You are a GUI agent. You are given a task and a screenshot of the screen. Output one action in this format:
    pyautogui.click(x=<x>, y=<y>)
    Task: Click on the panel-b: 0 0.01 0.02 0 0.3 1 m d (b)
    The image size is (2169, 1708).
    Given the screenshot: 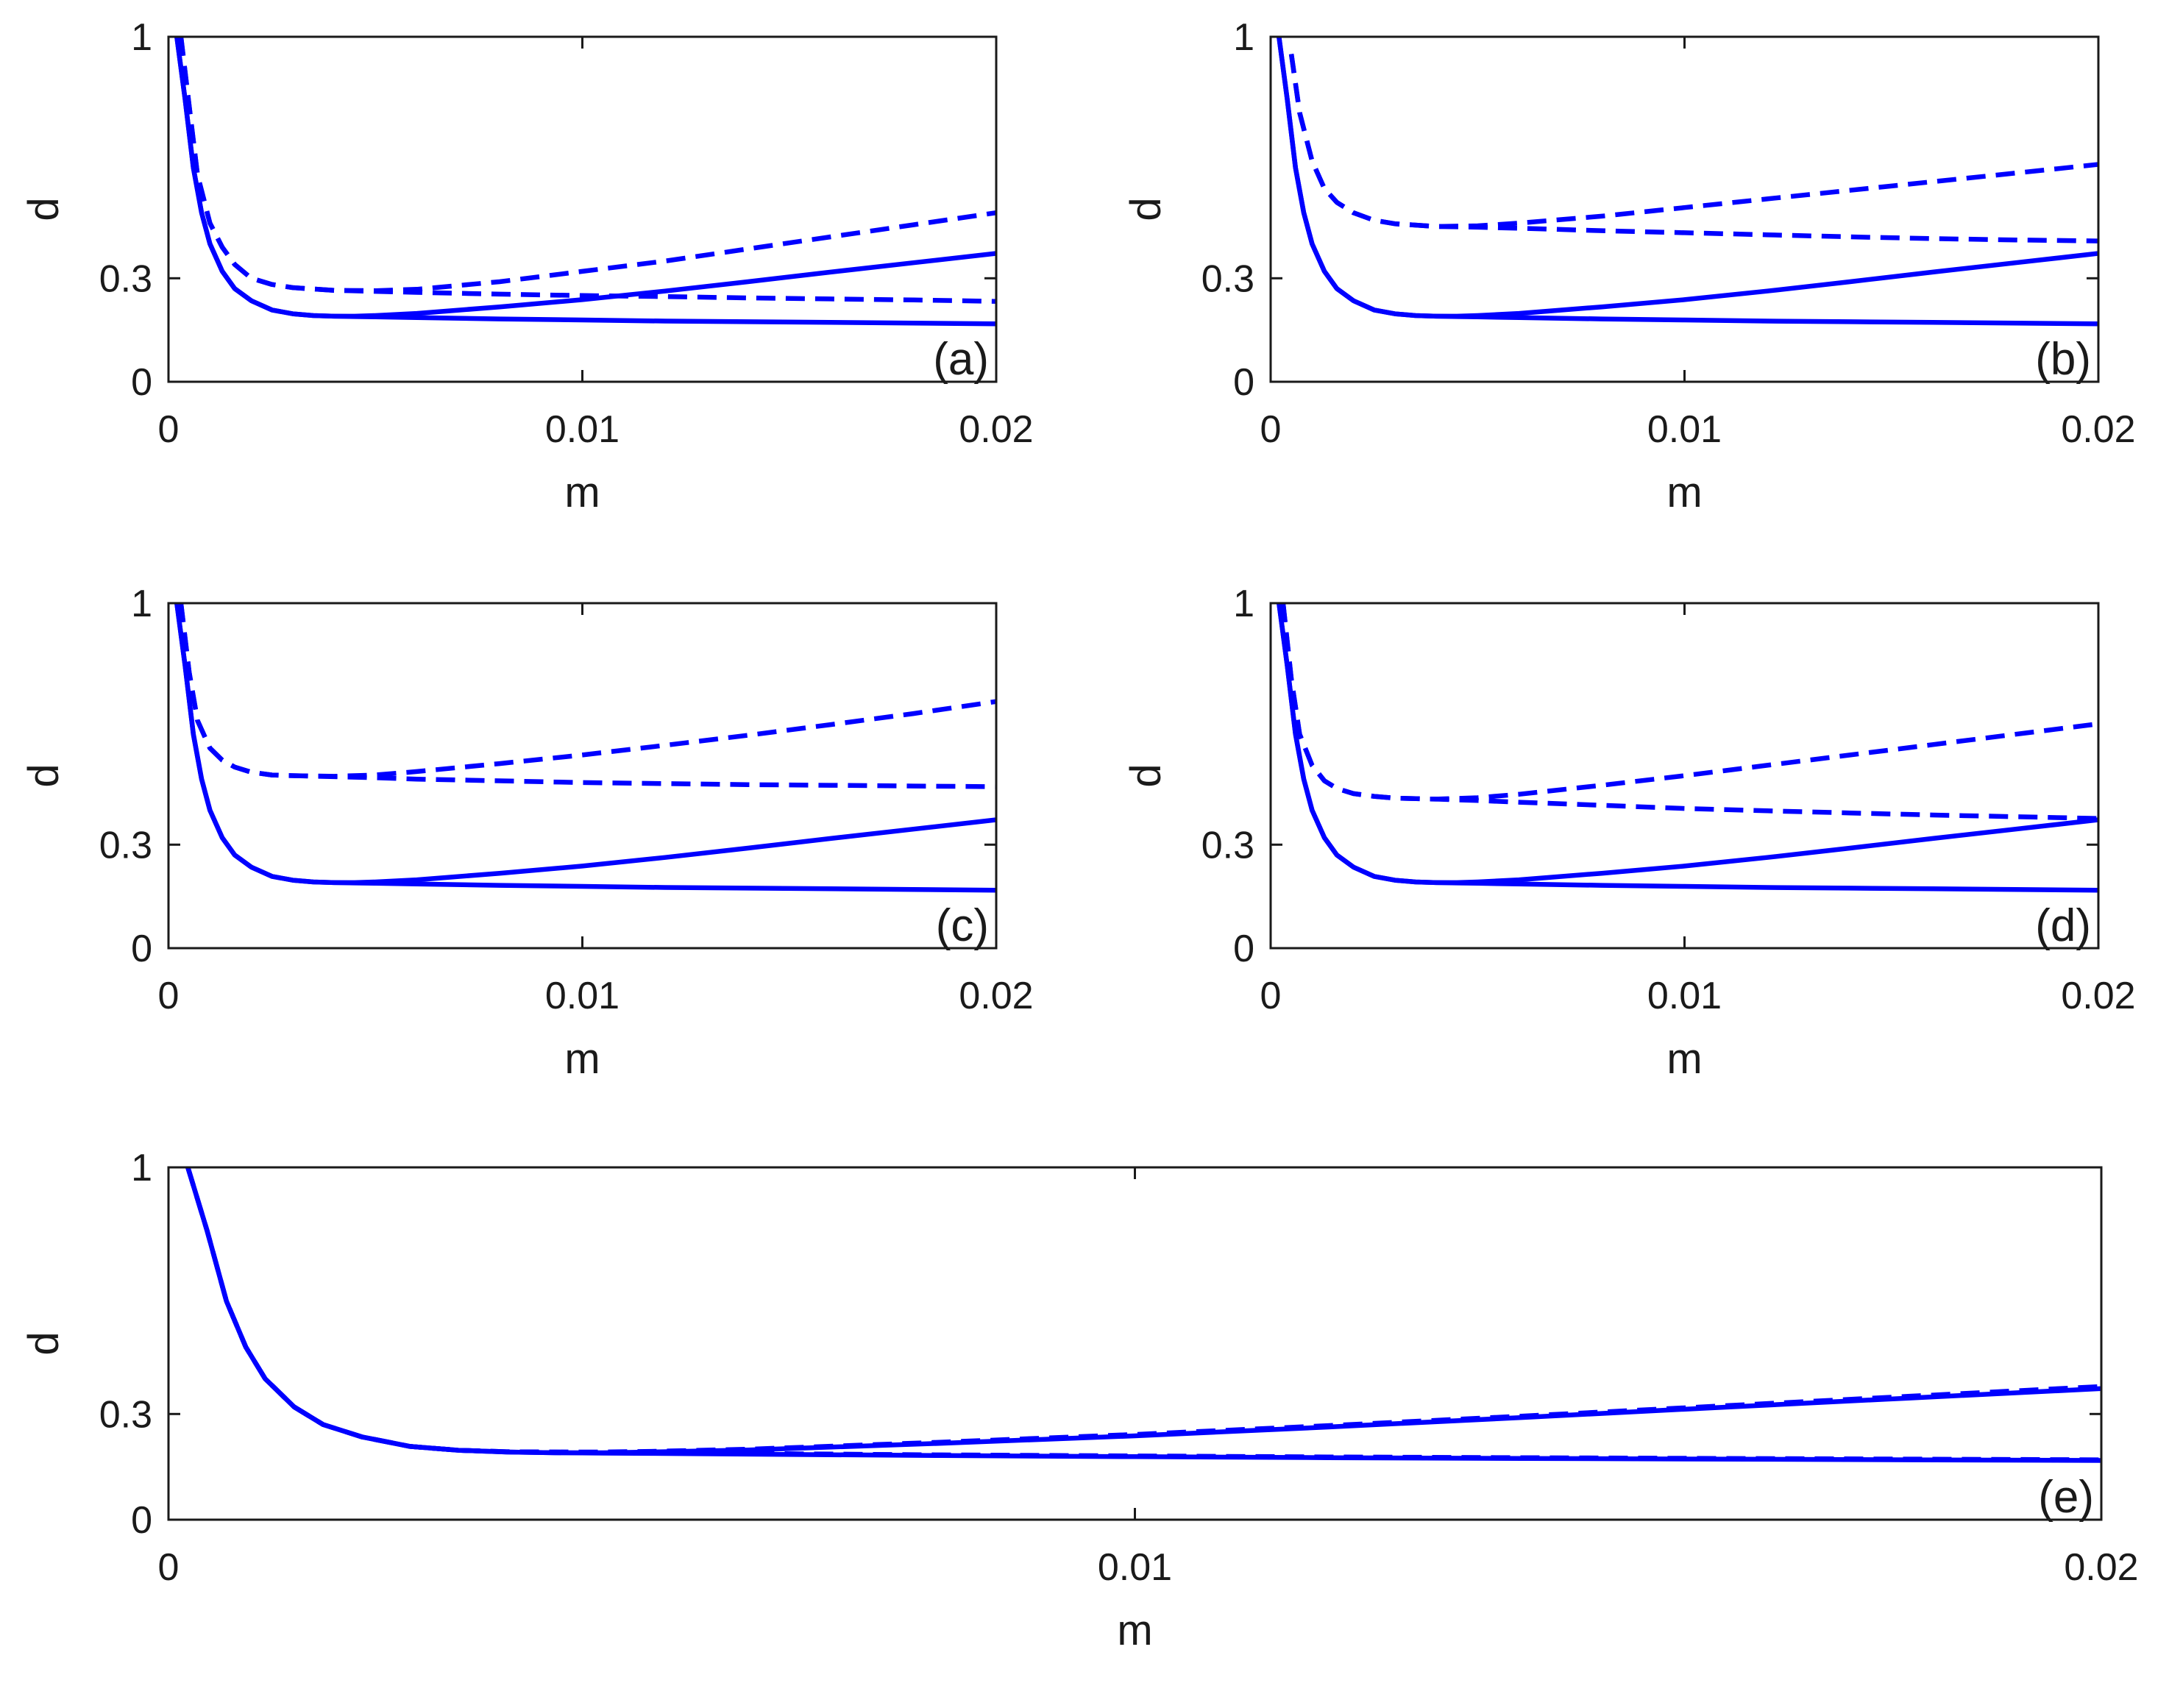 What is the action you would take?
    pyautogui.click(x=1629, y=266)
    